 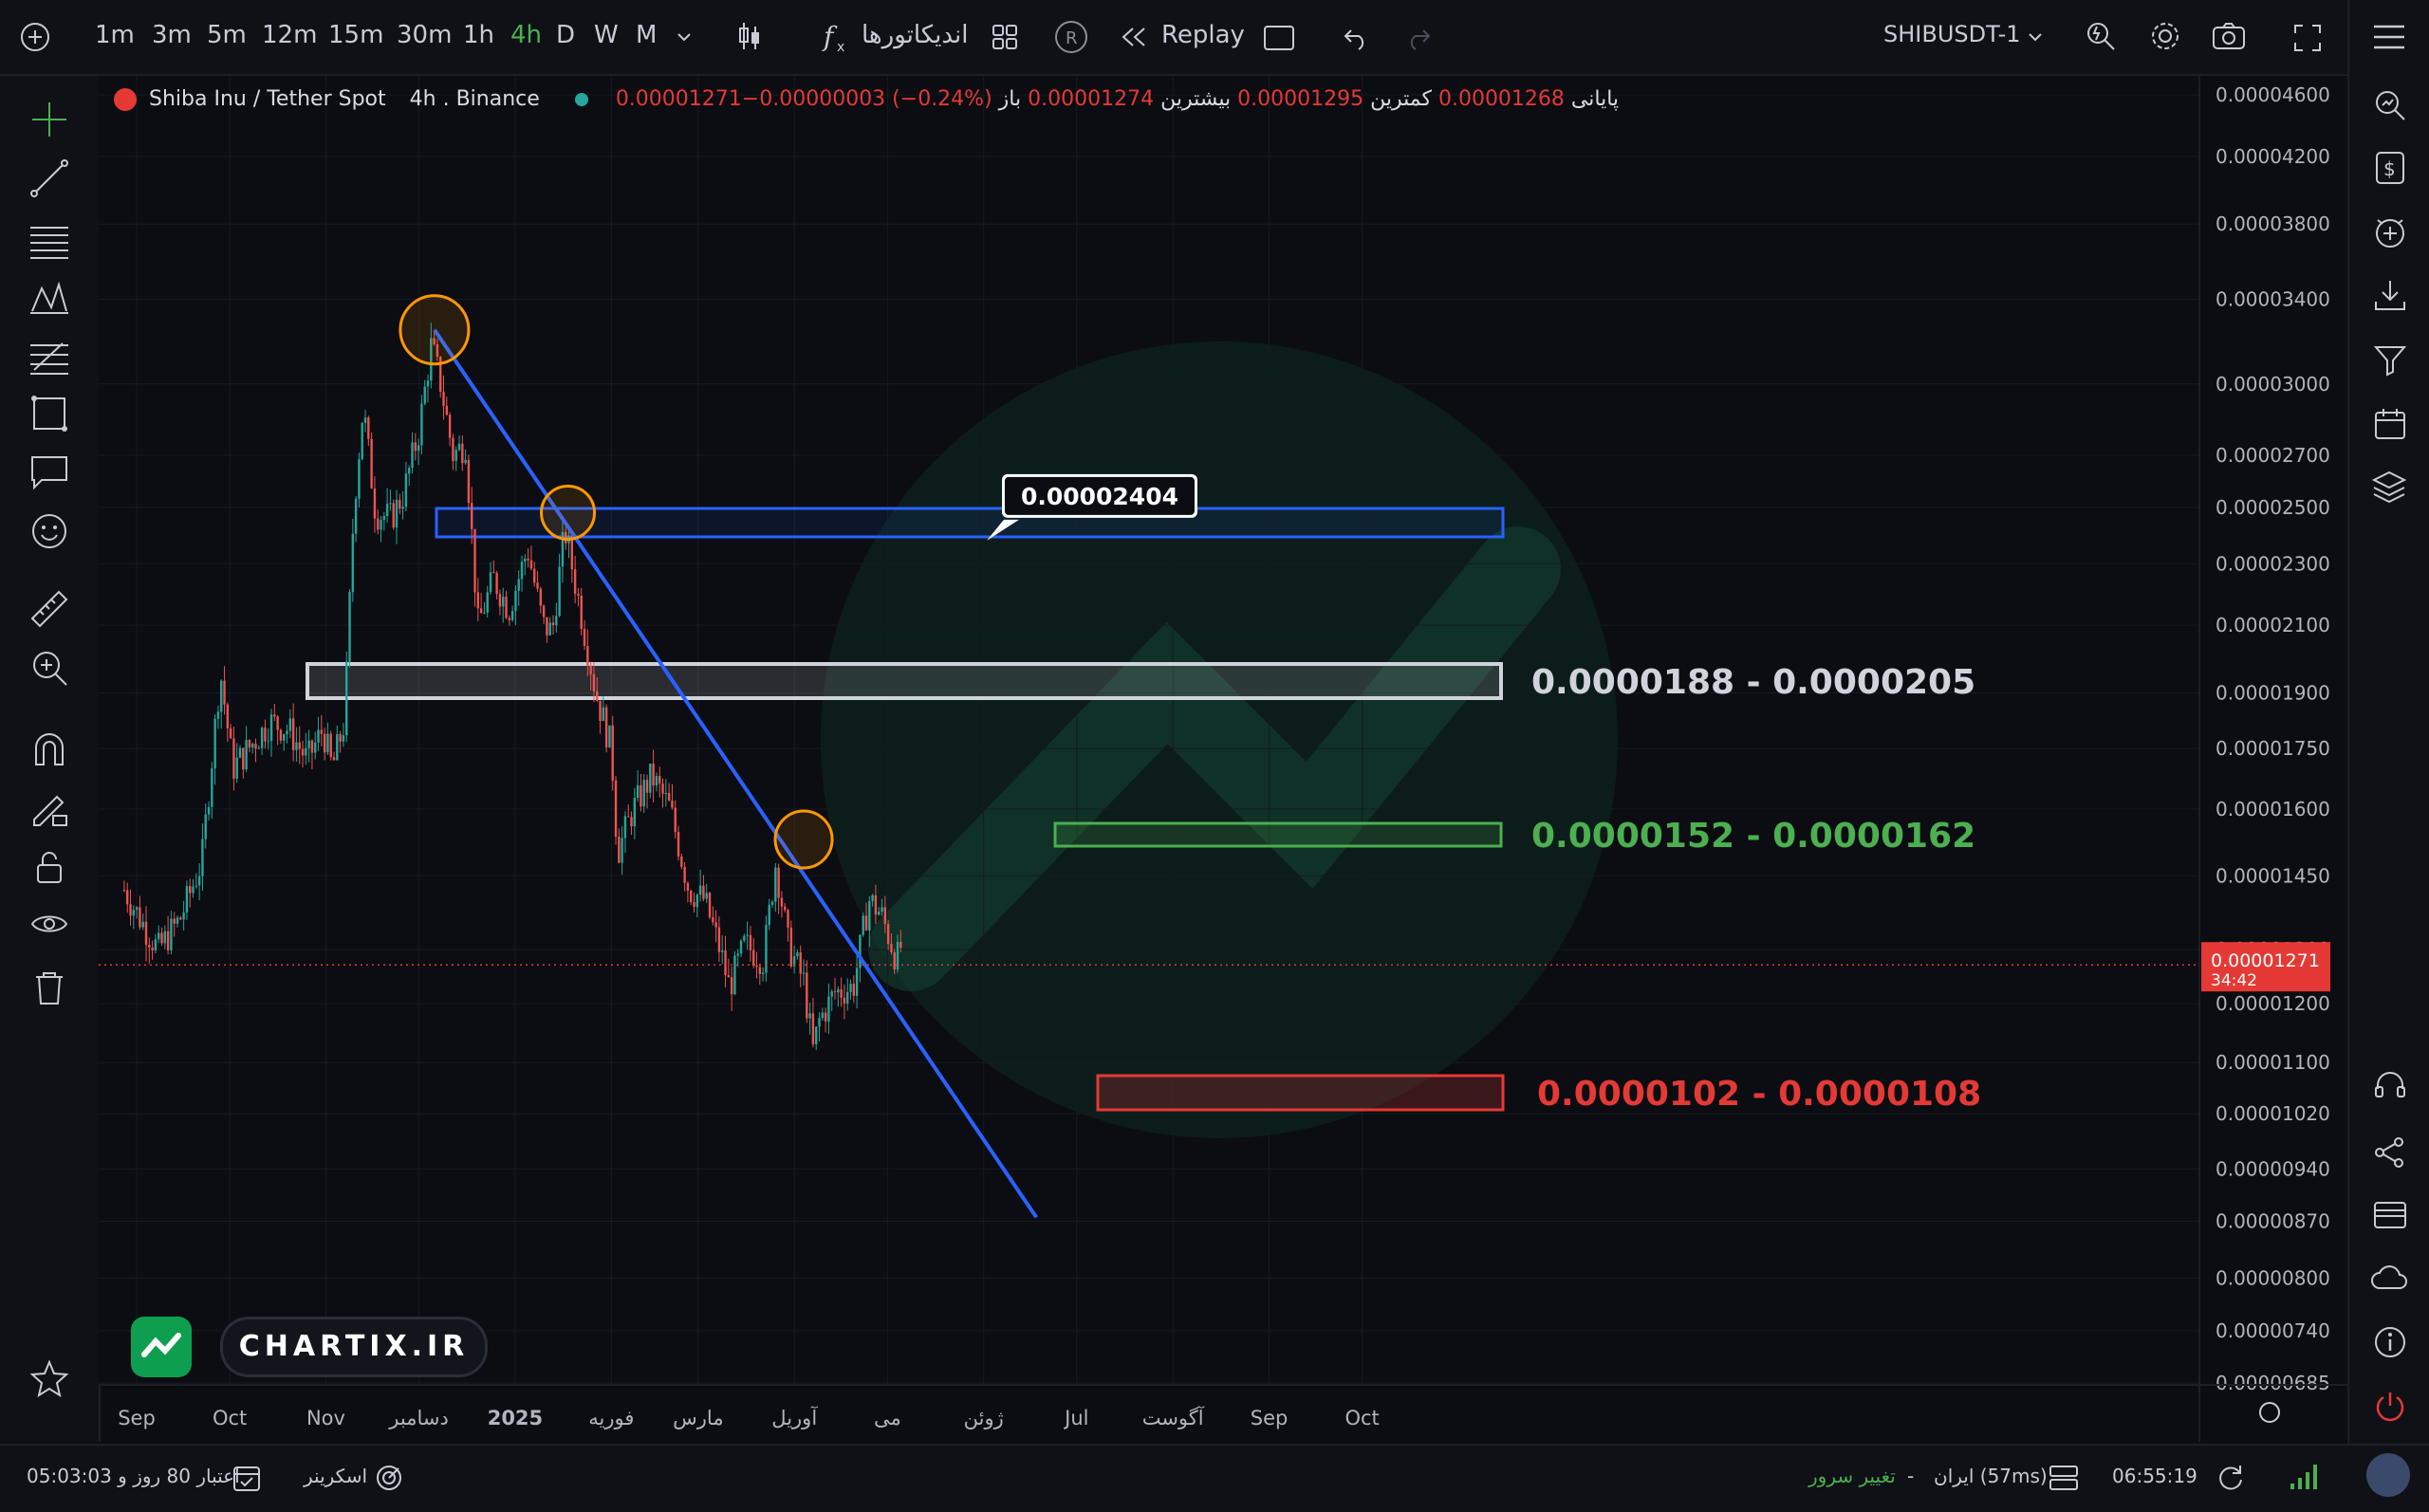 I want to click on timeframe-30m-button: 30m, so click(x=425, y=35).